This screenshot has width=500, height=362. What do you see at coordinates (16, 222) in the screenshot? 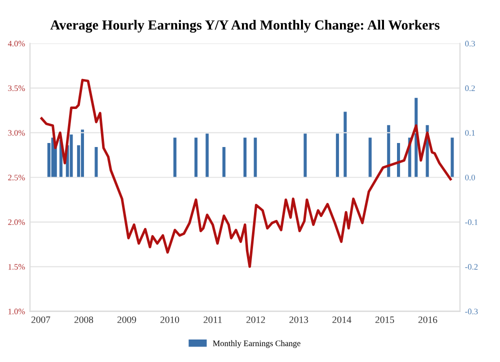
I see `y-tick-label: 2.0%` at bounding box center [16, 222].